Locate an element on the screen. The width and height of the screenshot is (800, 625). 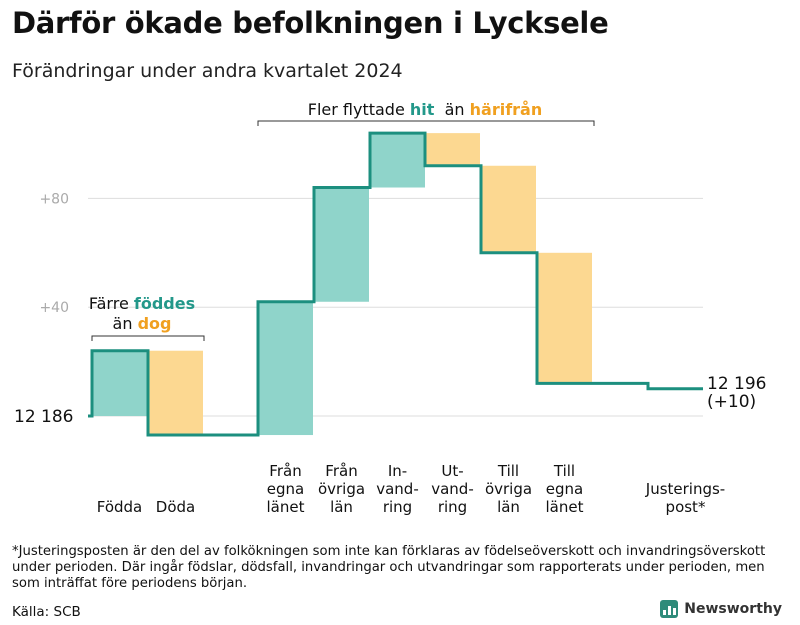
annotation-span: härifrån is located at coordinates (506, 109).